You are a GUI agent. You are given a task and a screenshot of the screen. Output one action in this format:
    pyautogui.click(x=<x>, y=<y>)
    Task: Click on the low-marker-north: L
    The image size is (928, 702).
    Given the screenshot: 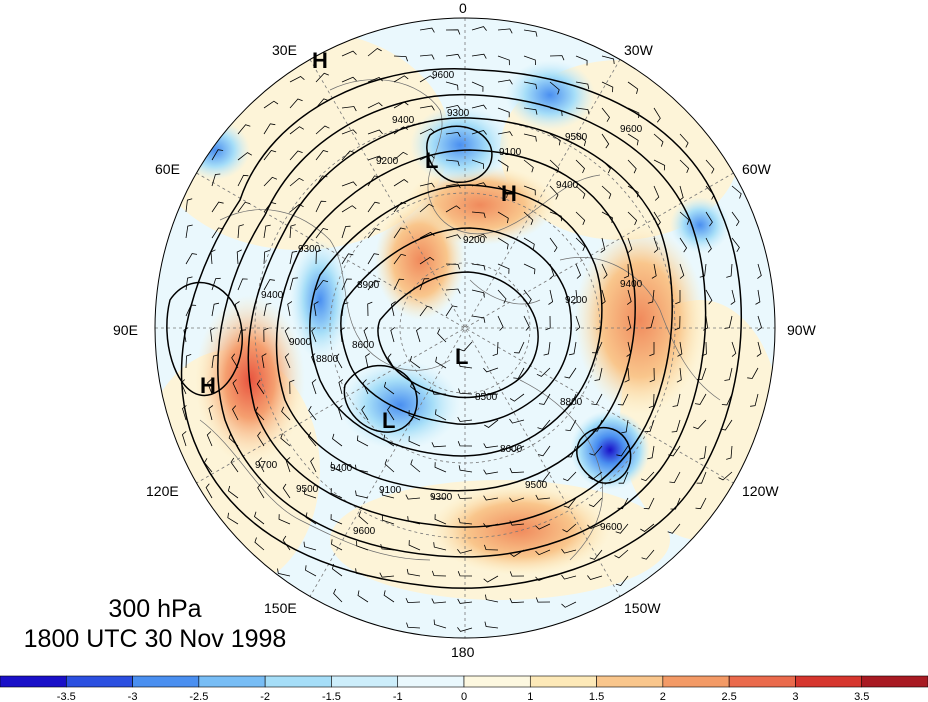 What is the action you would take?
    pyautogui.click(x=431, y=160)
    